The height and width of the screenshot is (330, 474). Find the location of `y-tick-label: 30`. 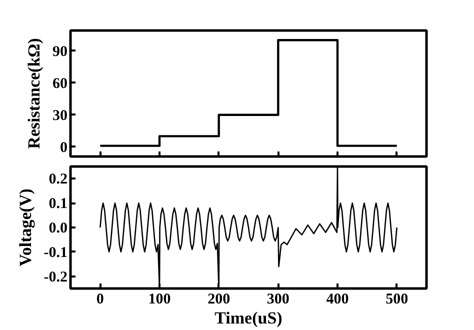

y-tick-label: 30 is located at coordinates (60, 116).